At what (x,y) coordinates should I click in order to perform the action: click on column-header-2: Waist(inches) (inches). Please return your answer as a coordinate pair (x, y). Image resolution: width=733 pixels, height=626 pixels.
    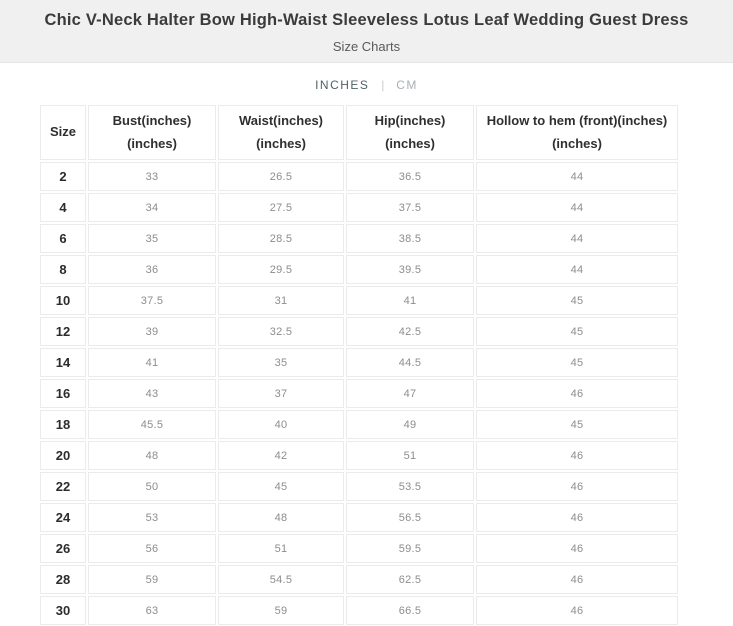
    Looking at the image, I should click on (281, 132).